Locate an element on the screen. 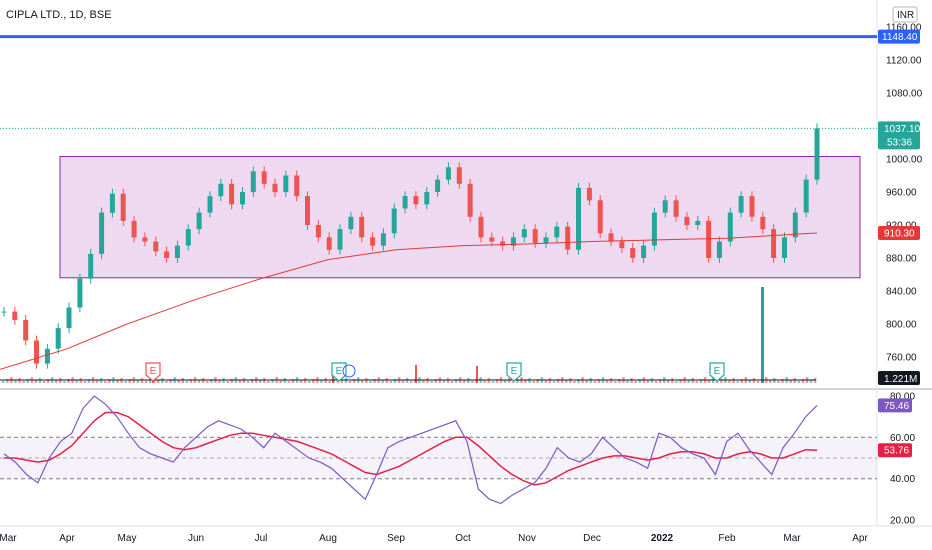  svg-text: 1037.10 is located at coordinates (902, 129).